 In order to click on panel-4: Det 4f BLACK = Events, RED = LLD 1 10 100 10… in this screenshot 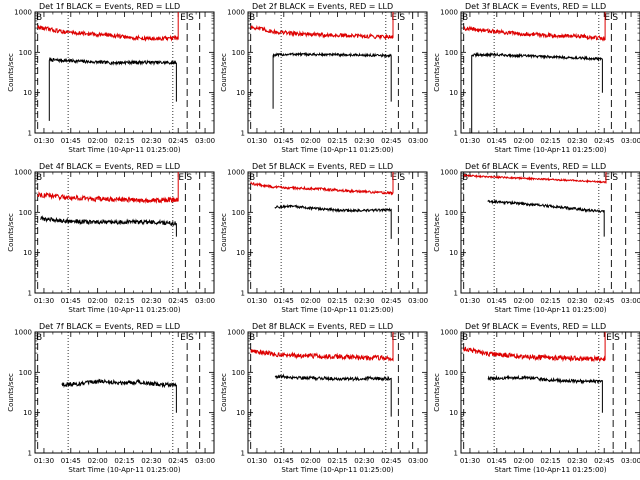, I will do `click(111, 238)`.